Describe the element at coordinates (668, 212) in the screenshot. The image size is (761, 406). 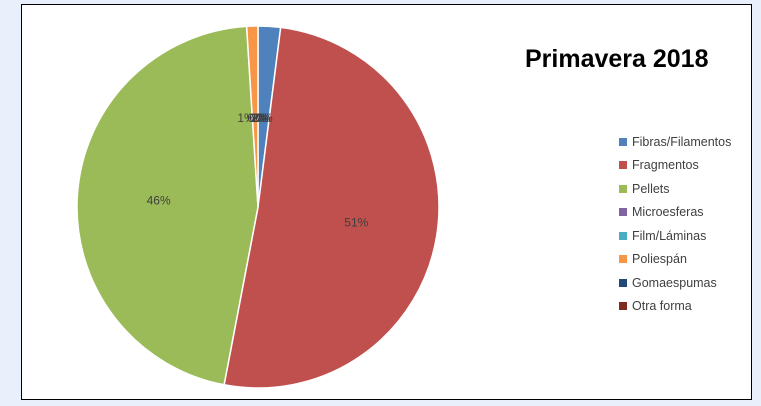
I see `legend-label: Microesferas` at that location.